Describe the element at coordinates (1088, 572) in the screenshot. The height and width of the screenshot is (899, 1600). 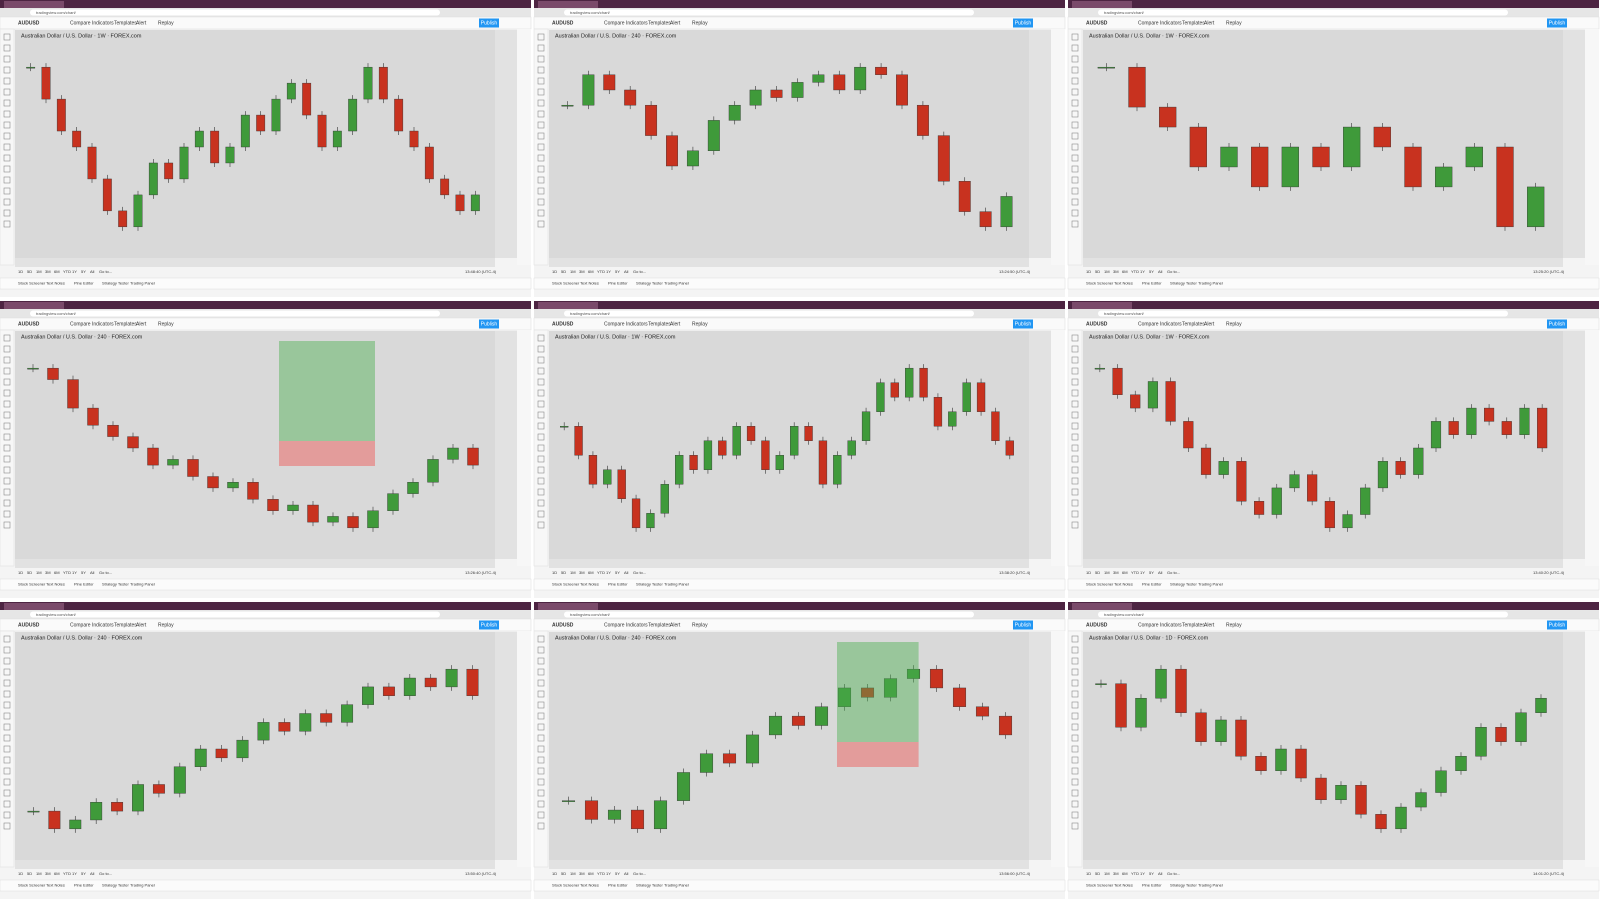
I see `range-button: 1D` at that location.